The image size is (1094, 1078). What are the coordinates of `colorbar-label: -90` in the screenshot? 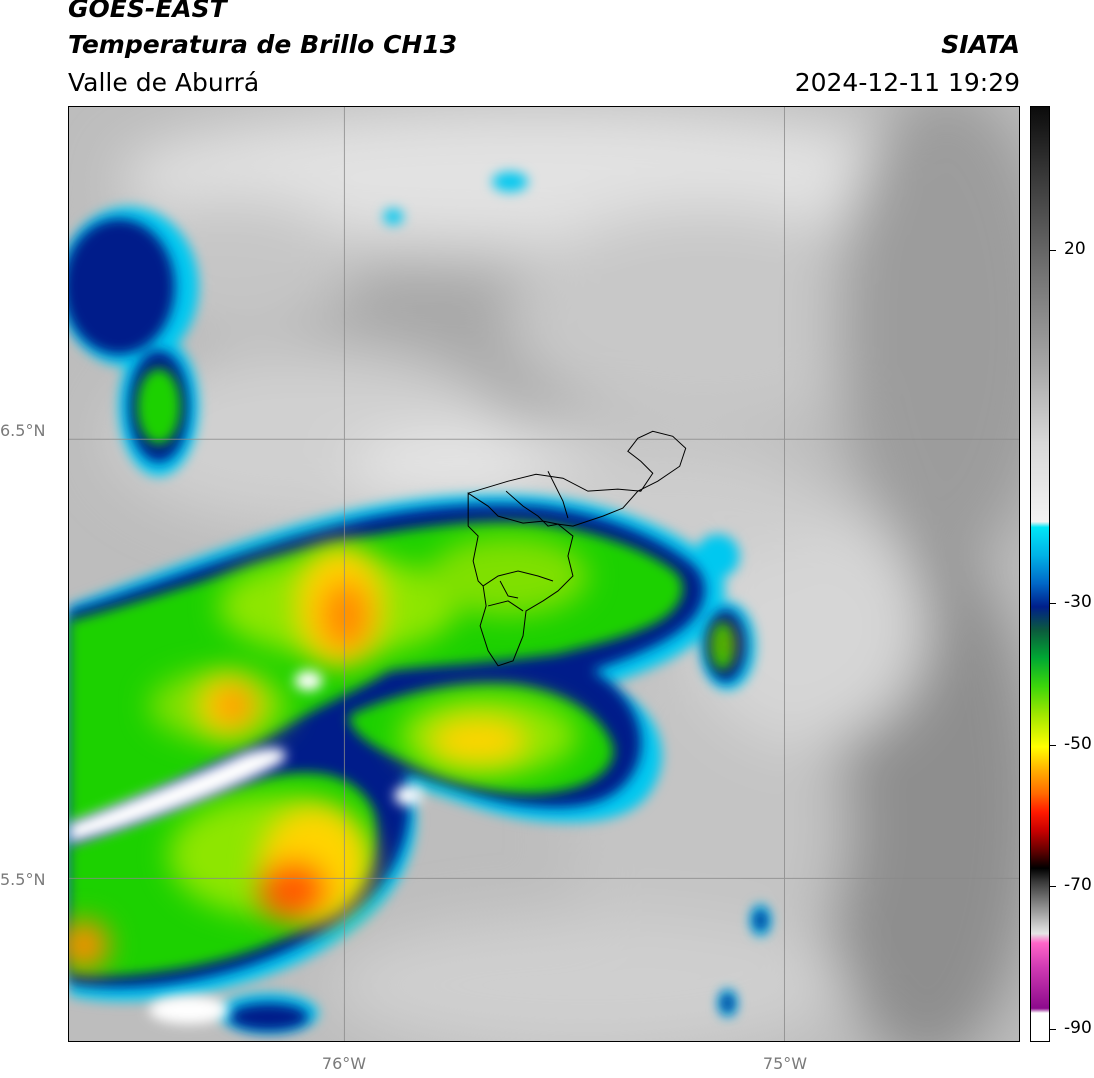 It's located at (1078, 1028).